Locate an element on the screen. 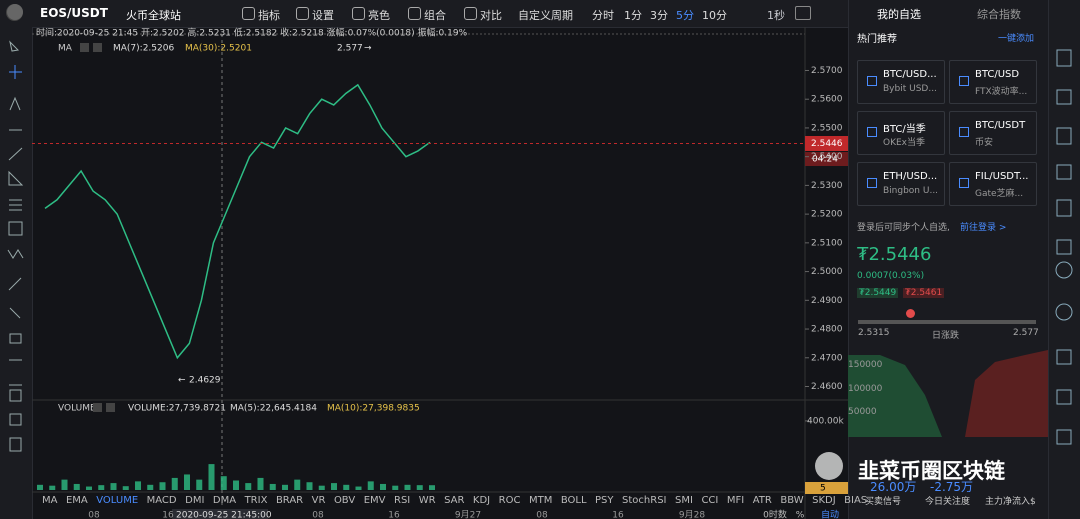  indicator: EMV is located at coordinates (375, 500).